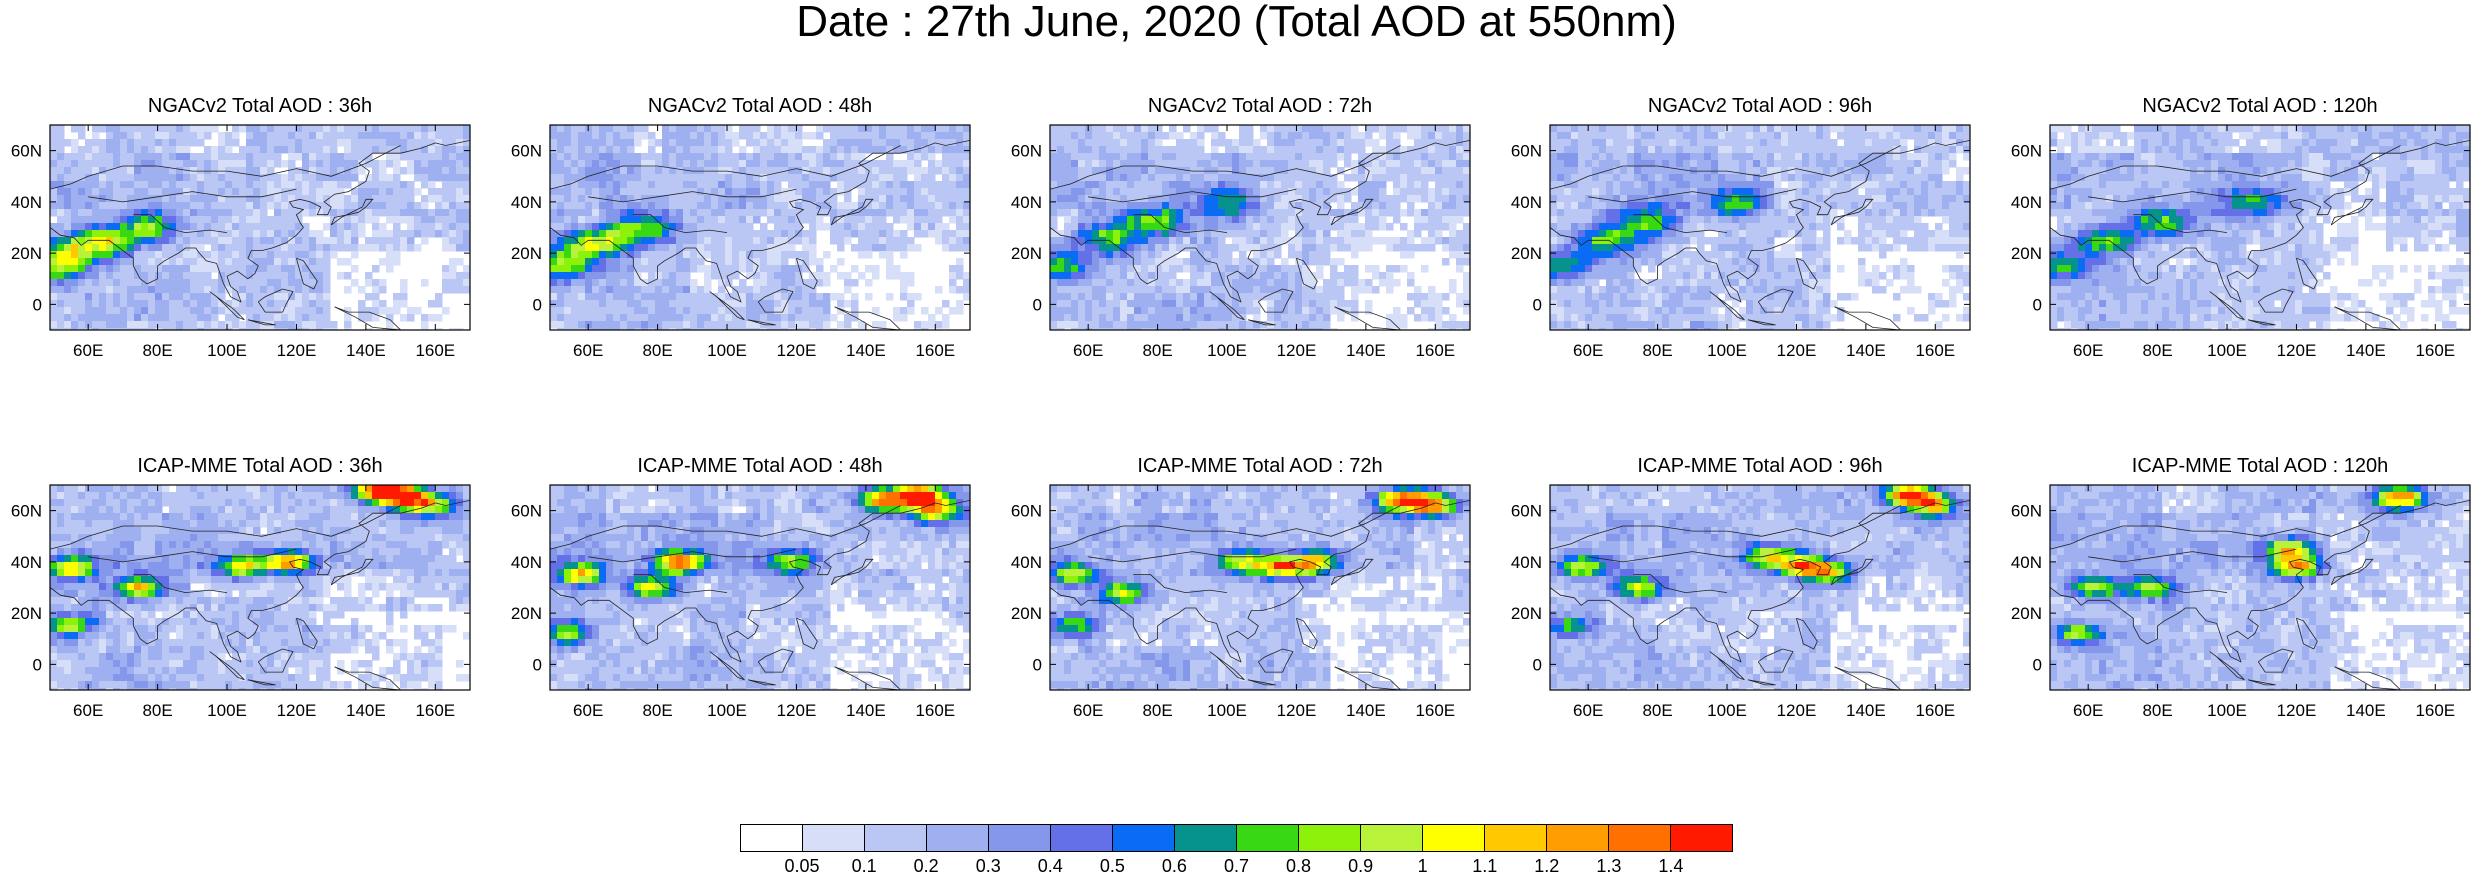 This screenshot has width=2473, height=876. I want to click on colorbar-label: 0.1, so click(864, 866).